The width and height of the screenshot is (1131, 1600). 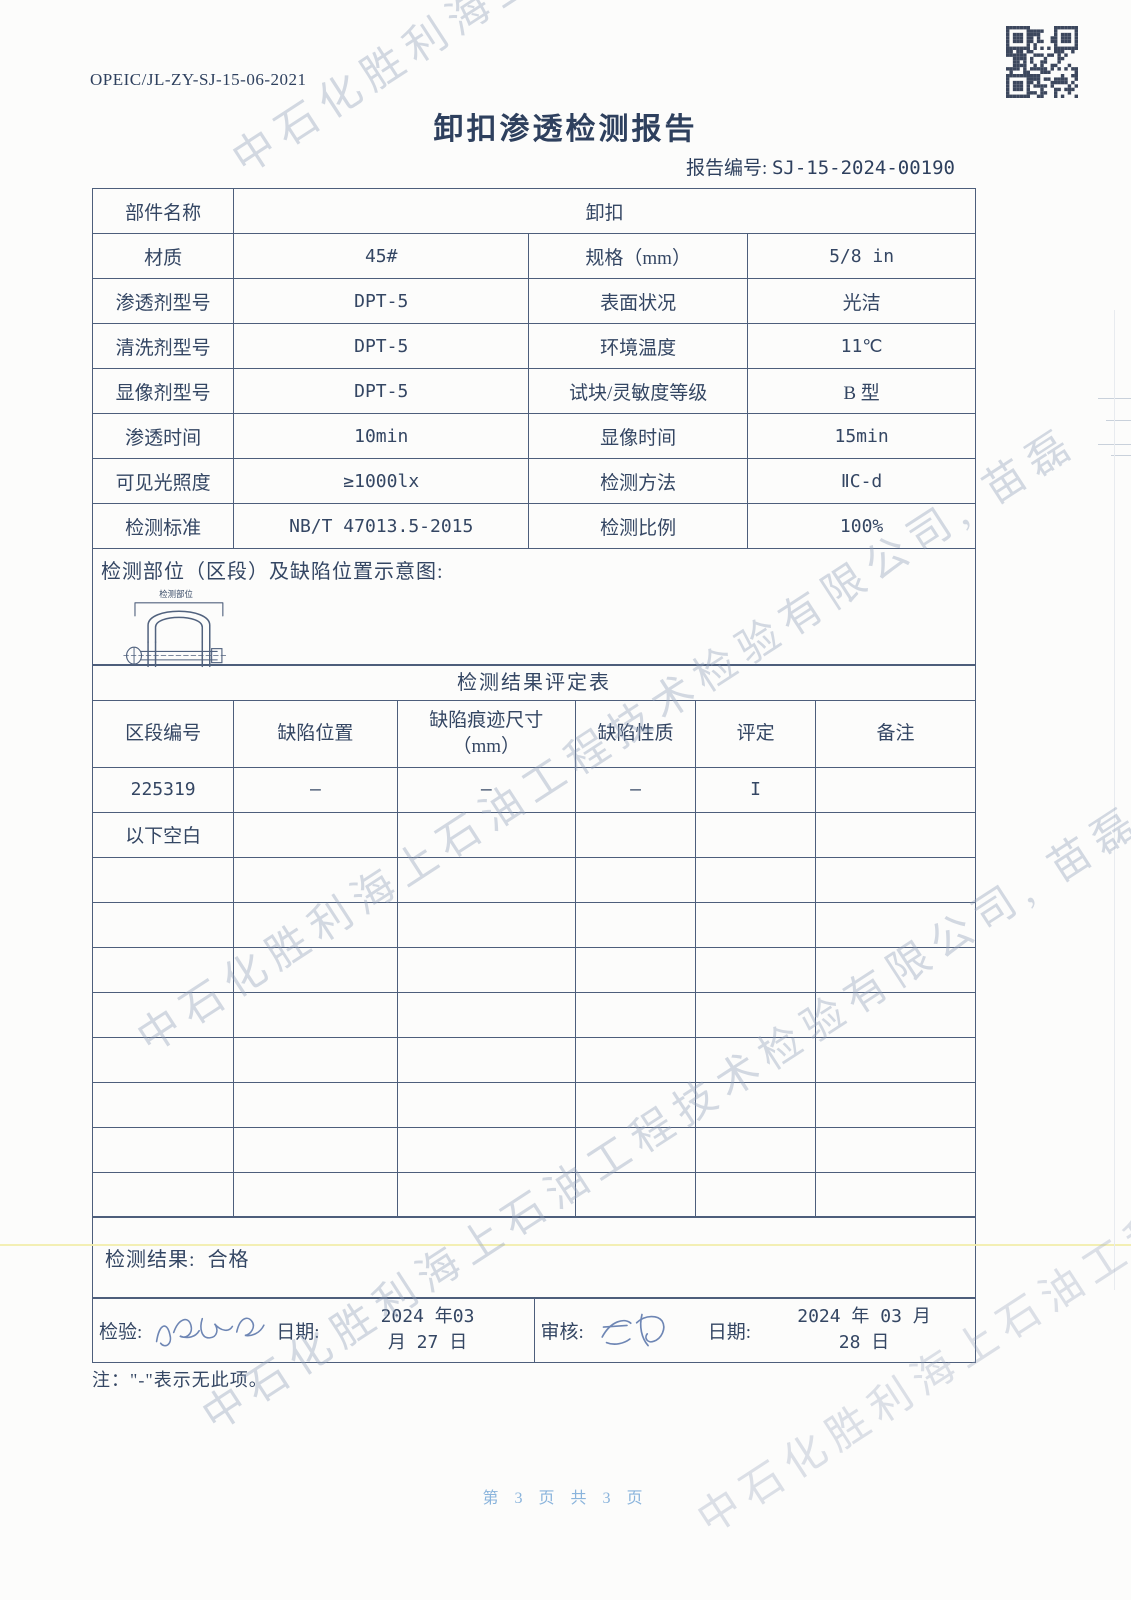 What do you see at coordinates (565, 1245) in the screenshot?
I see `scan-artifact-yellow-line` at bounding box center [565, 1245].